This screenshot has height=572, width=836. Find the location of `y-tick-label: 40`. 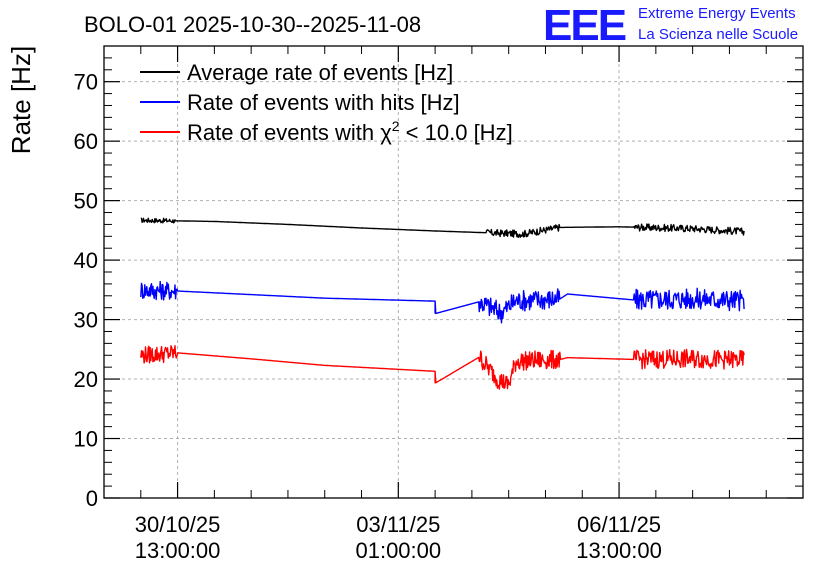

y-tick-label: 40 is located at coordinates (86, 260).